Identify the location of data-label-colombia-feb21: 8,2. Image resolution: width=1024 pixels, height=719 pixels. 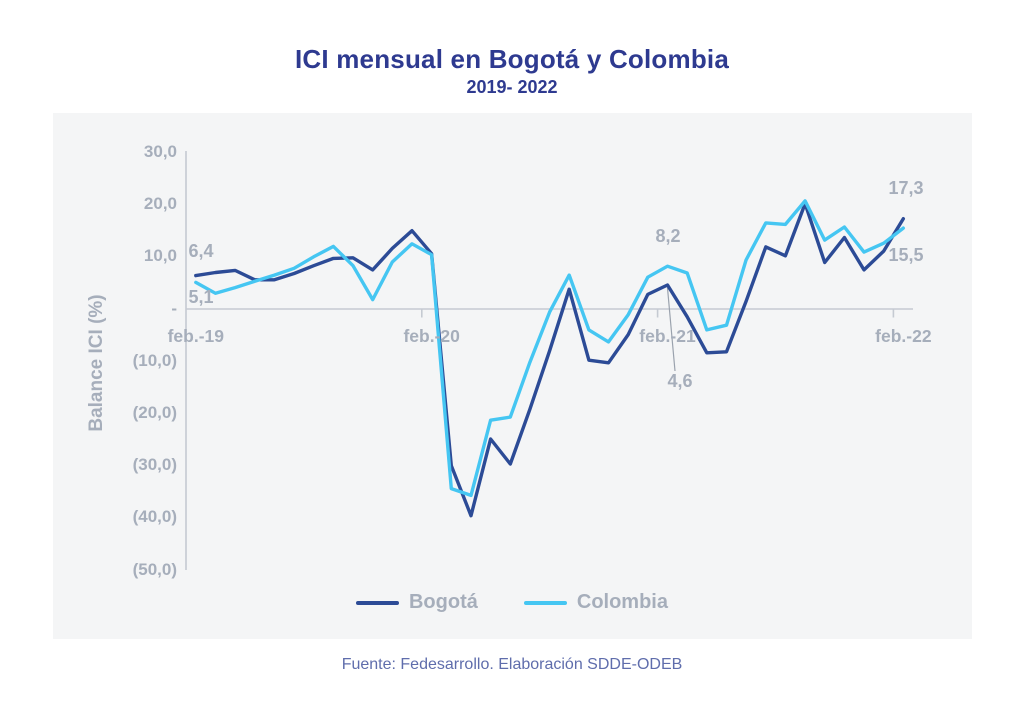
(668, 236).